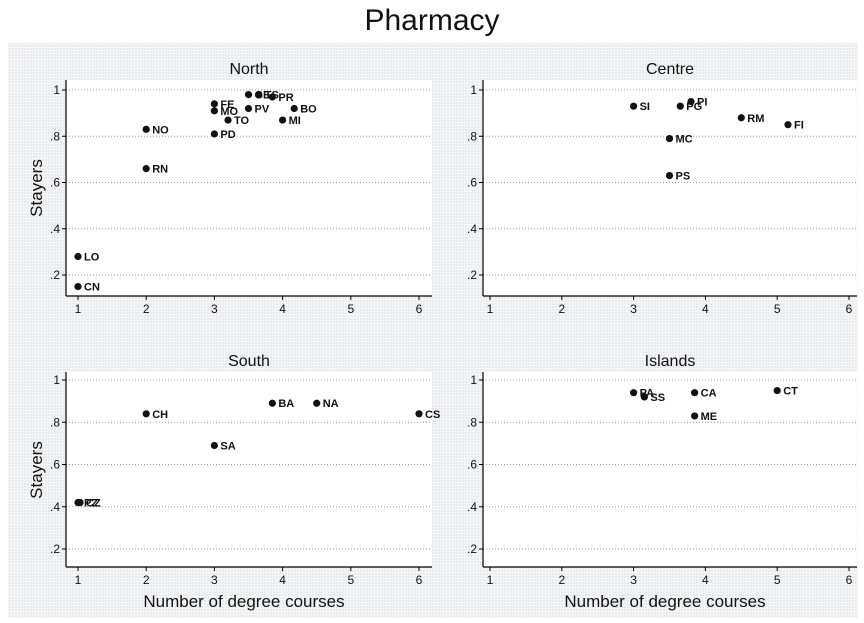  I want to click on point-label-pd: PD, so click(227, 135).